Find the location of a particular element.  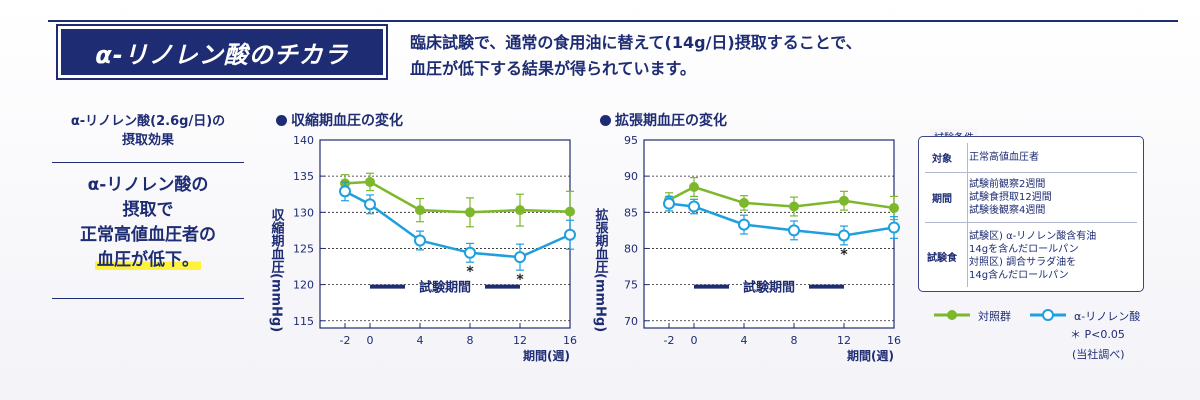

conditions-value-line: 14gを含んだロールパン is located at coordinates (1024, 249).